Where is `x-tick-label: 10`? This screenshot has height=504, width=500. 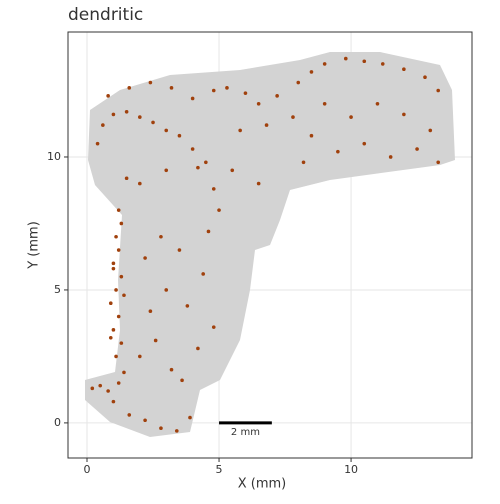 x-tick-label: 10 is located at coordinates (351, 469).